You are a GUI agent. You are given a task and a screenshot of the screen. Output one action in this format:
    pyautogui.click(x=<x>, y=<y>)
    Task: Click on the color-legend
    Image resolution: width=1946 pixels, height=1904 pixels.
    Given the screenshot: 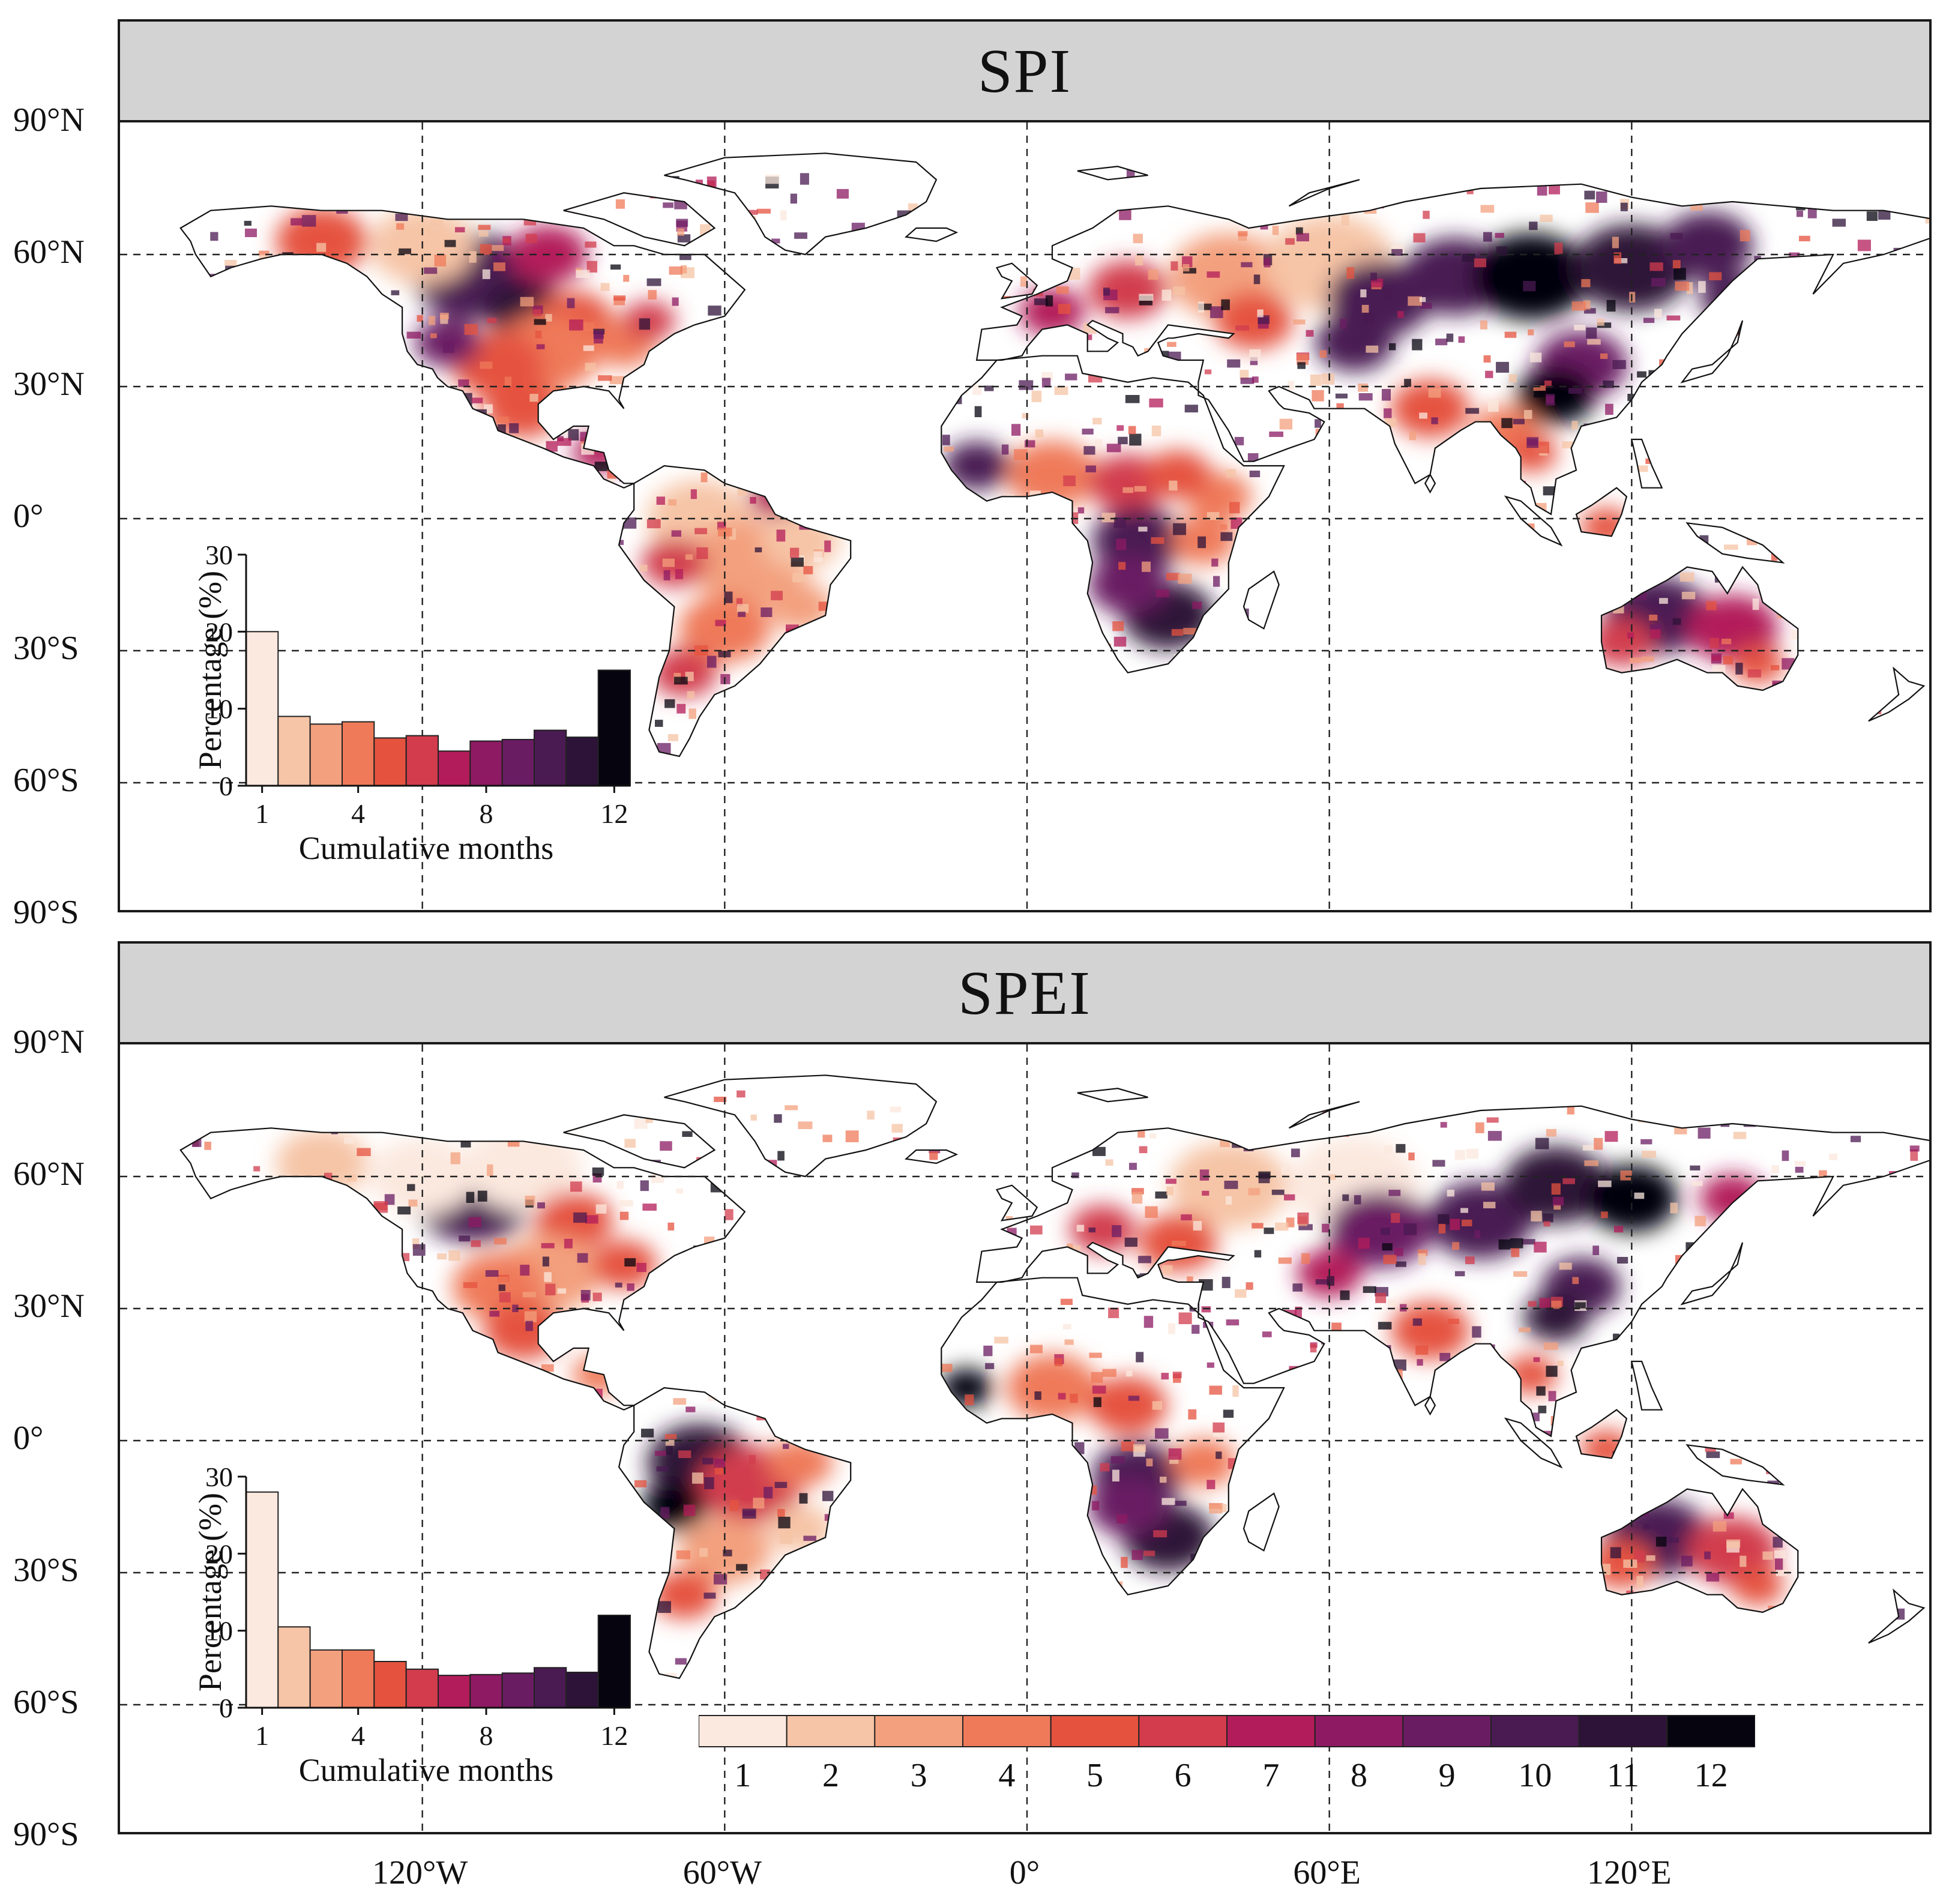 What is the action you would take?
    pyautogui.click(x=1227, y=1731)
    